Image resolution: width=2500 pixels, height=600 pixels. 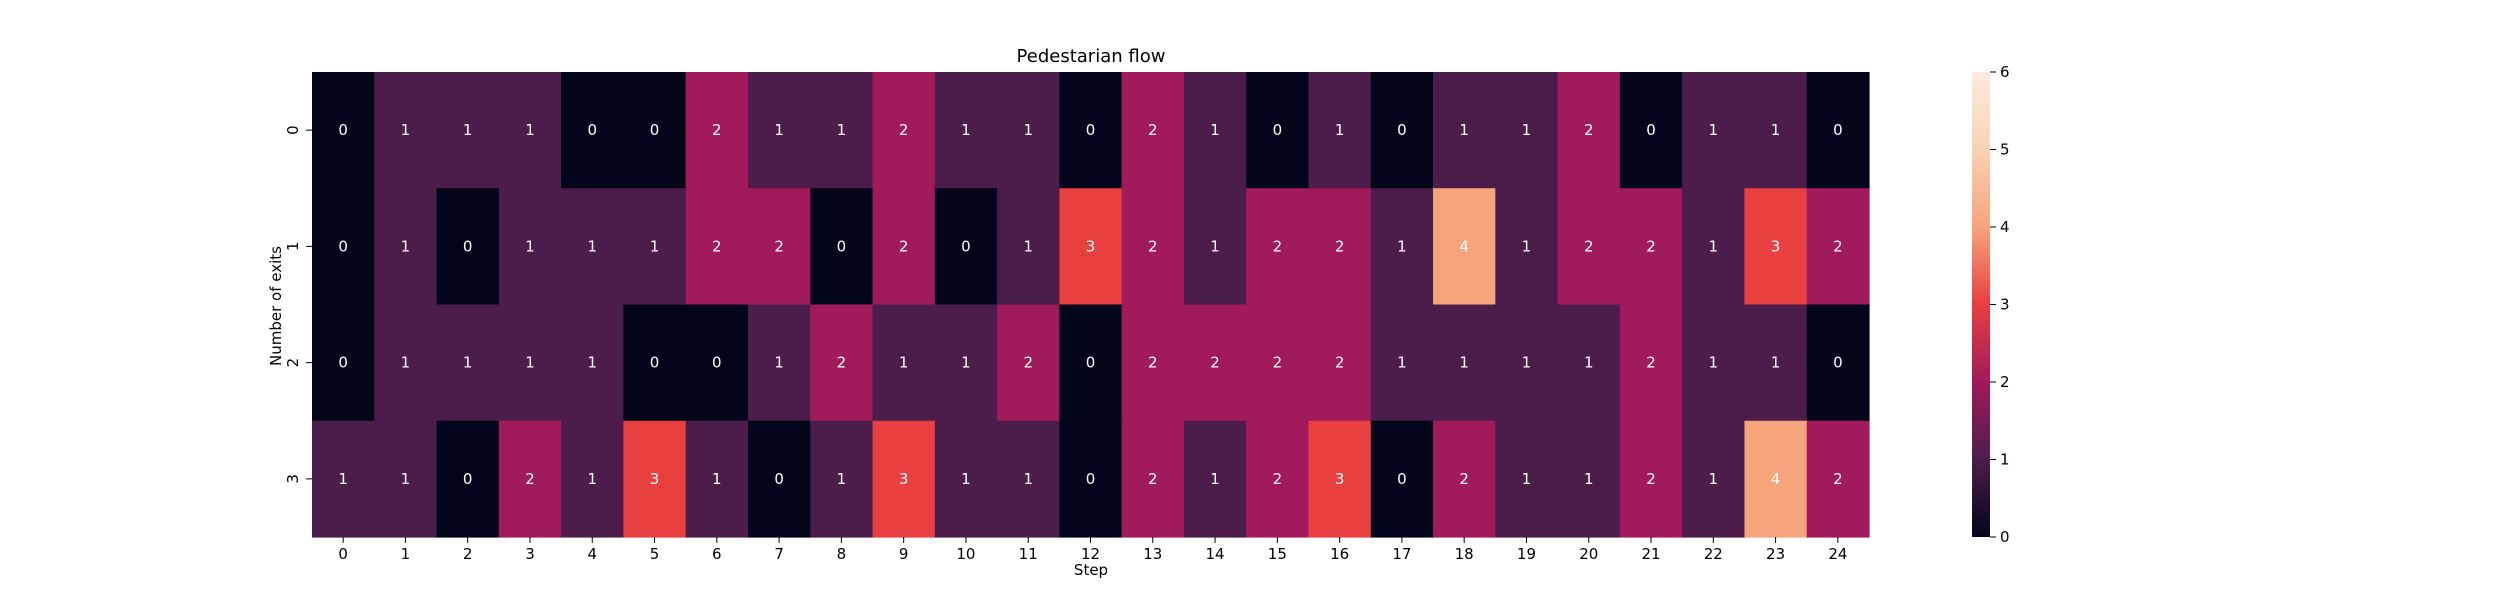 I want to click on colorbar-tick-label: 1, so click(x=2005, y=460).